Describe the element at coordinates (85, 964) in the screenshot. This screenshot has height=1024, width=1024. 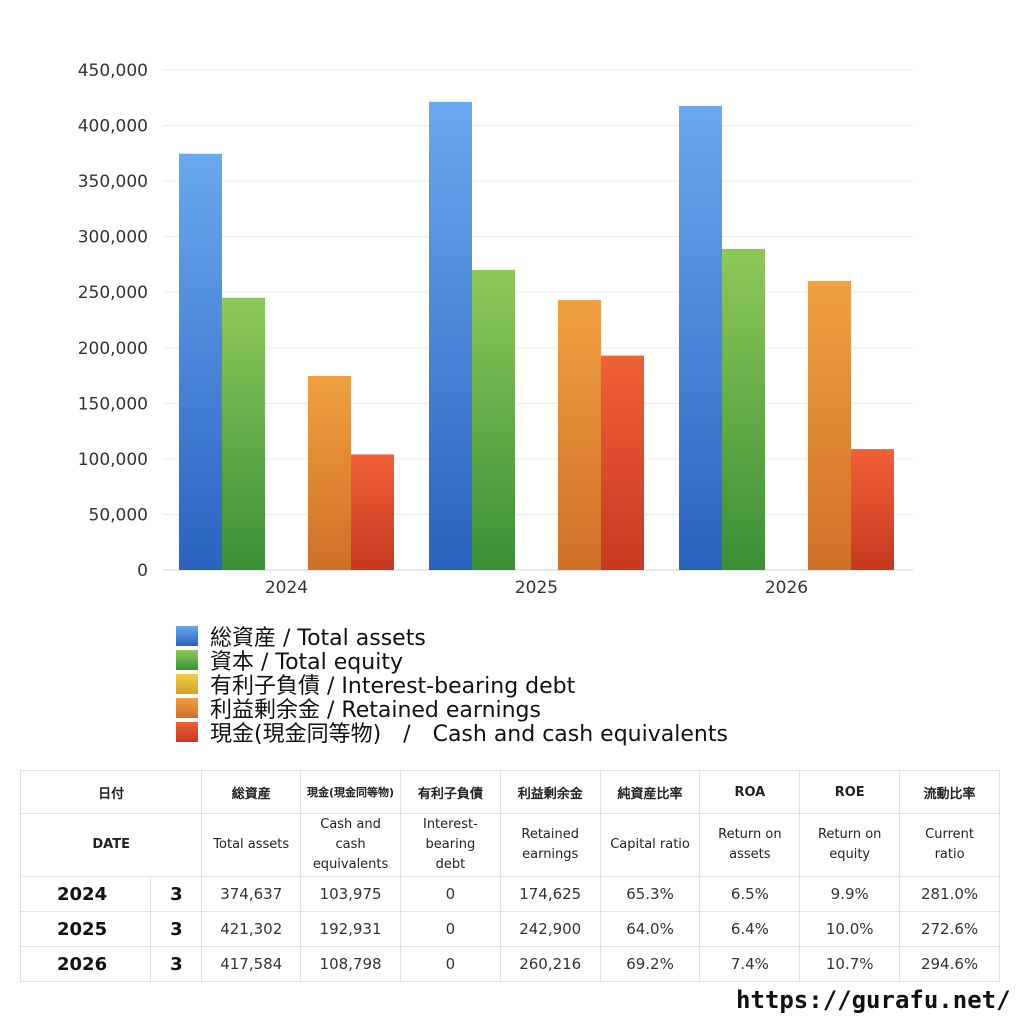
I see `row-year: 2026` at that location.